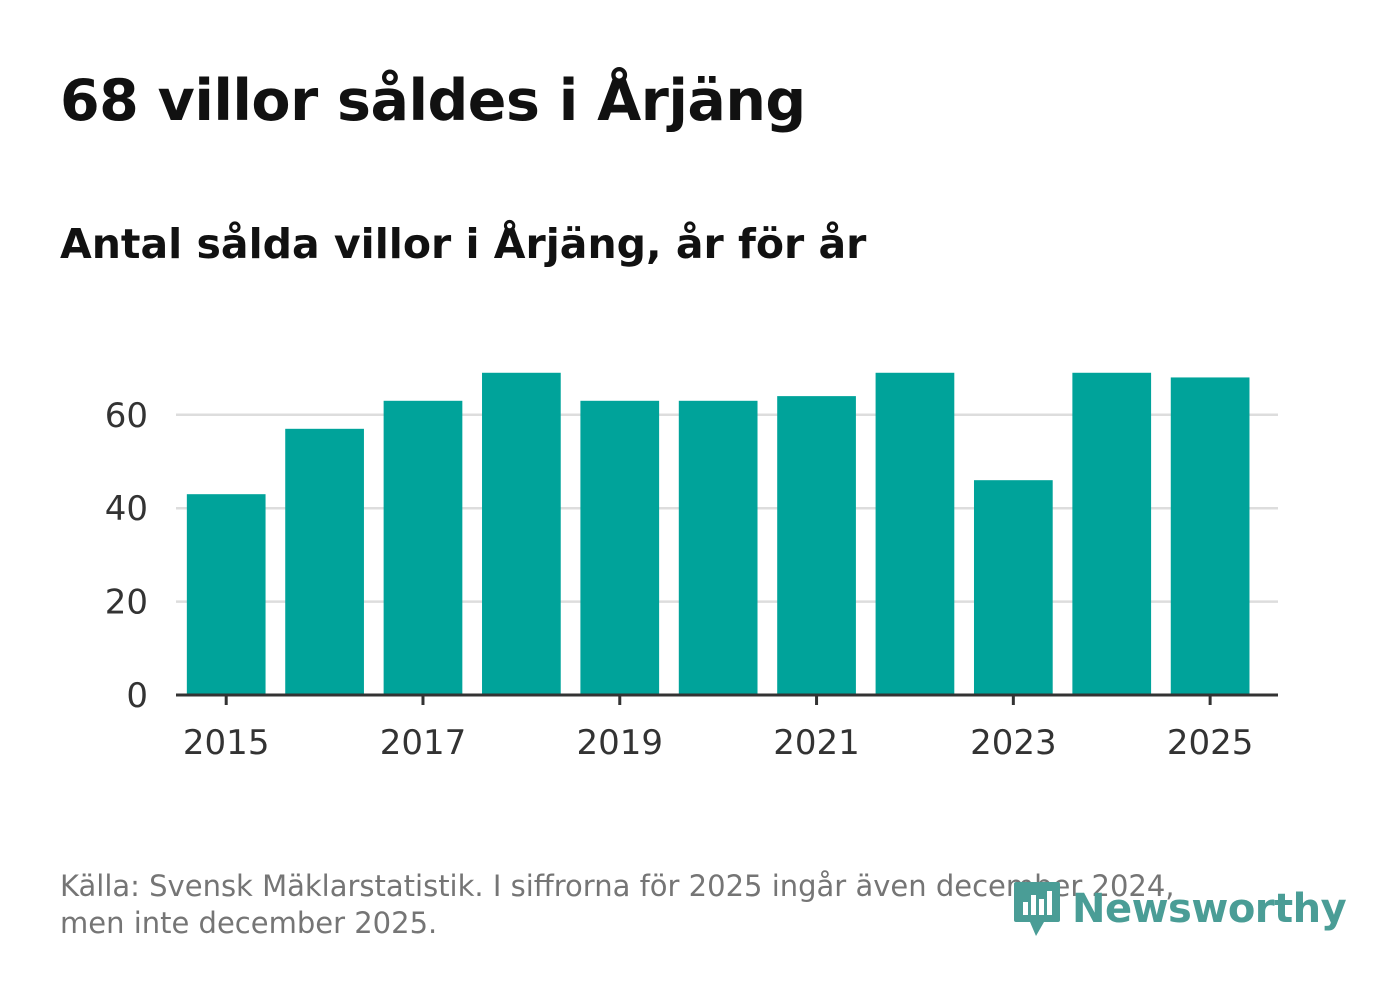  I want to click on x-tick-label: 2017, so click(423, 743).